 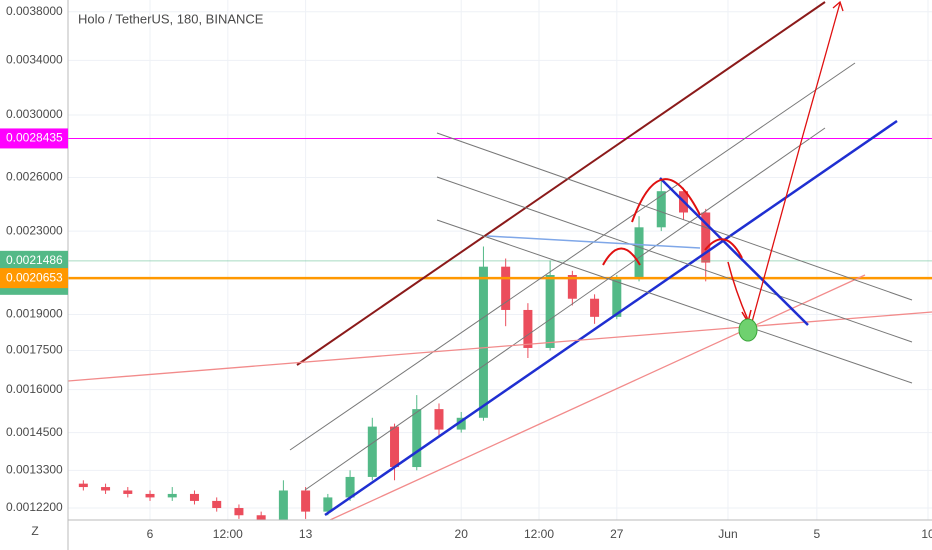 I want to click on scale-button, so click(x=35, y=532).